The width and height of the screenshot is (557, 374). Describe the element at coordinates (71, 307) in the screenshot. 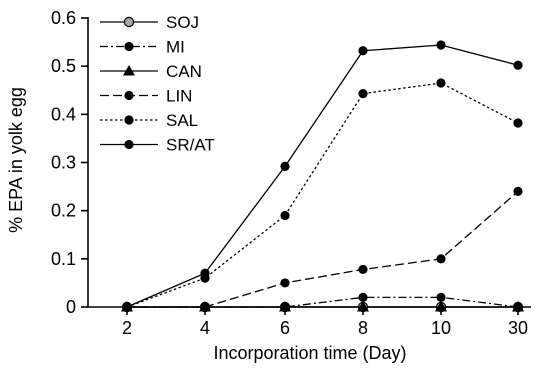

I see `y-tick-label: 0` at that location.